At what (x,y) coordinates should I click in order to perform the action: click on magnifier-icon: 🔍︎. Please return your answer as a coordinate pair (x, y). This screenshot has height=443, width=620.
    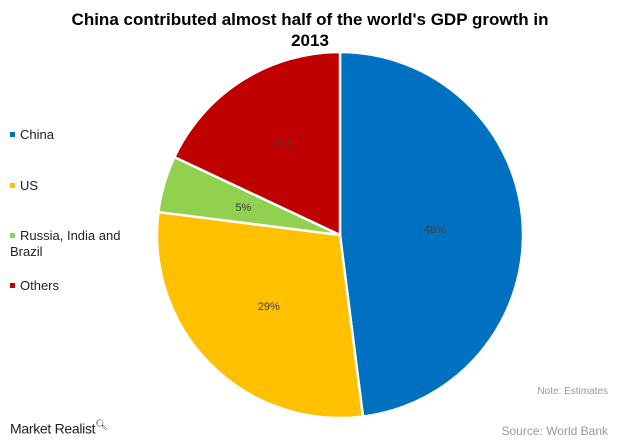
    Looking at the image, I should click on (101, 425).